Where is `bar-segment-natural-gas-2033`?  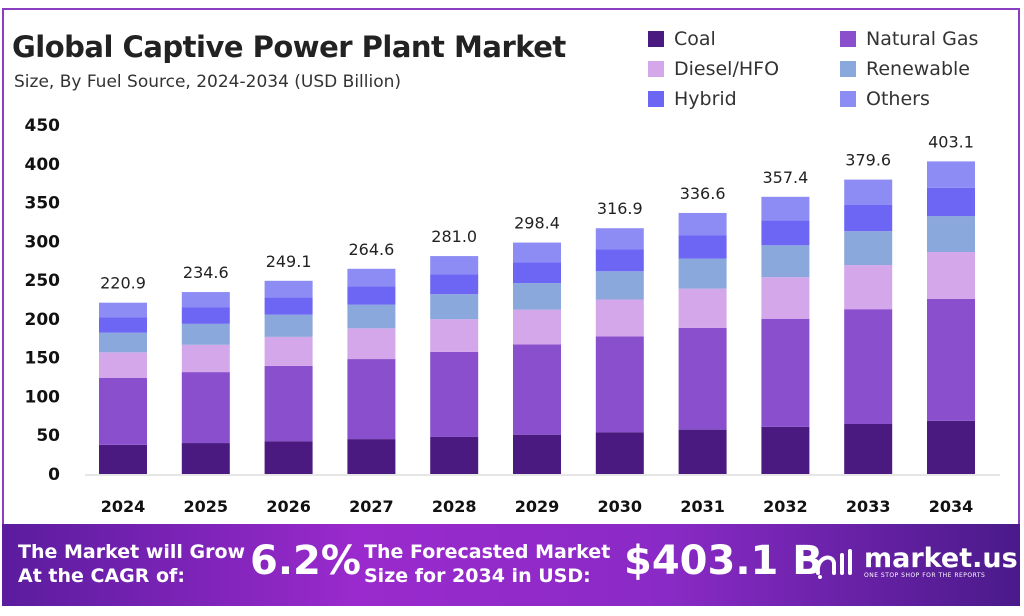 bar-segment-natural-gas-2033 is located at coordinates (868, 366).